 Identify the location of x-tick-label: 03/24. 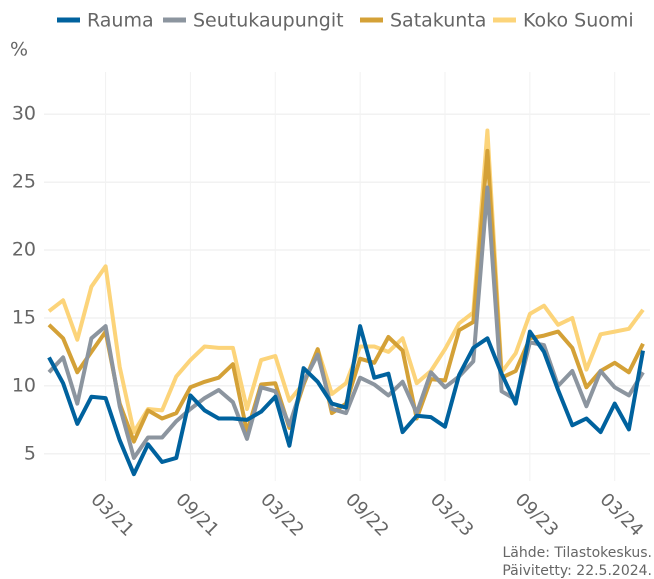
(622, 515).